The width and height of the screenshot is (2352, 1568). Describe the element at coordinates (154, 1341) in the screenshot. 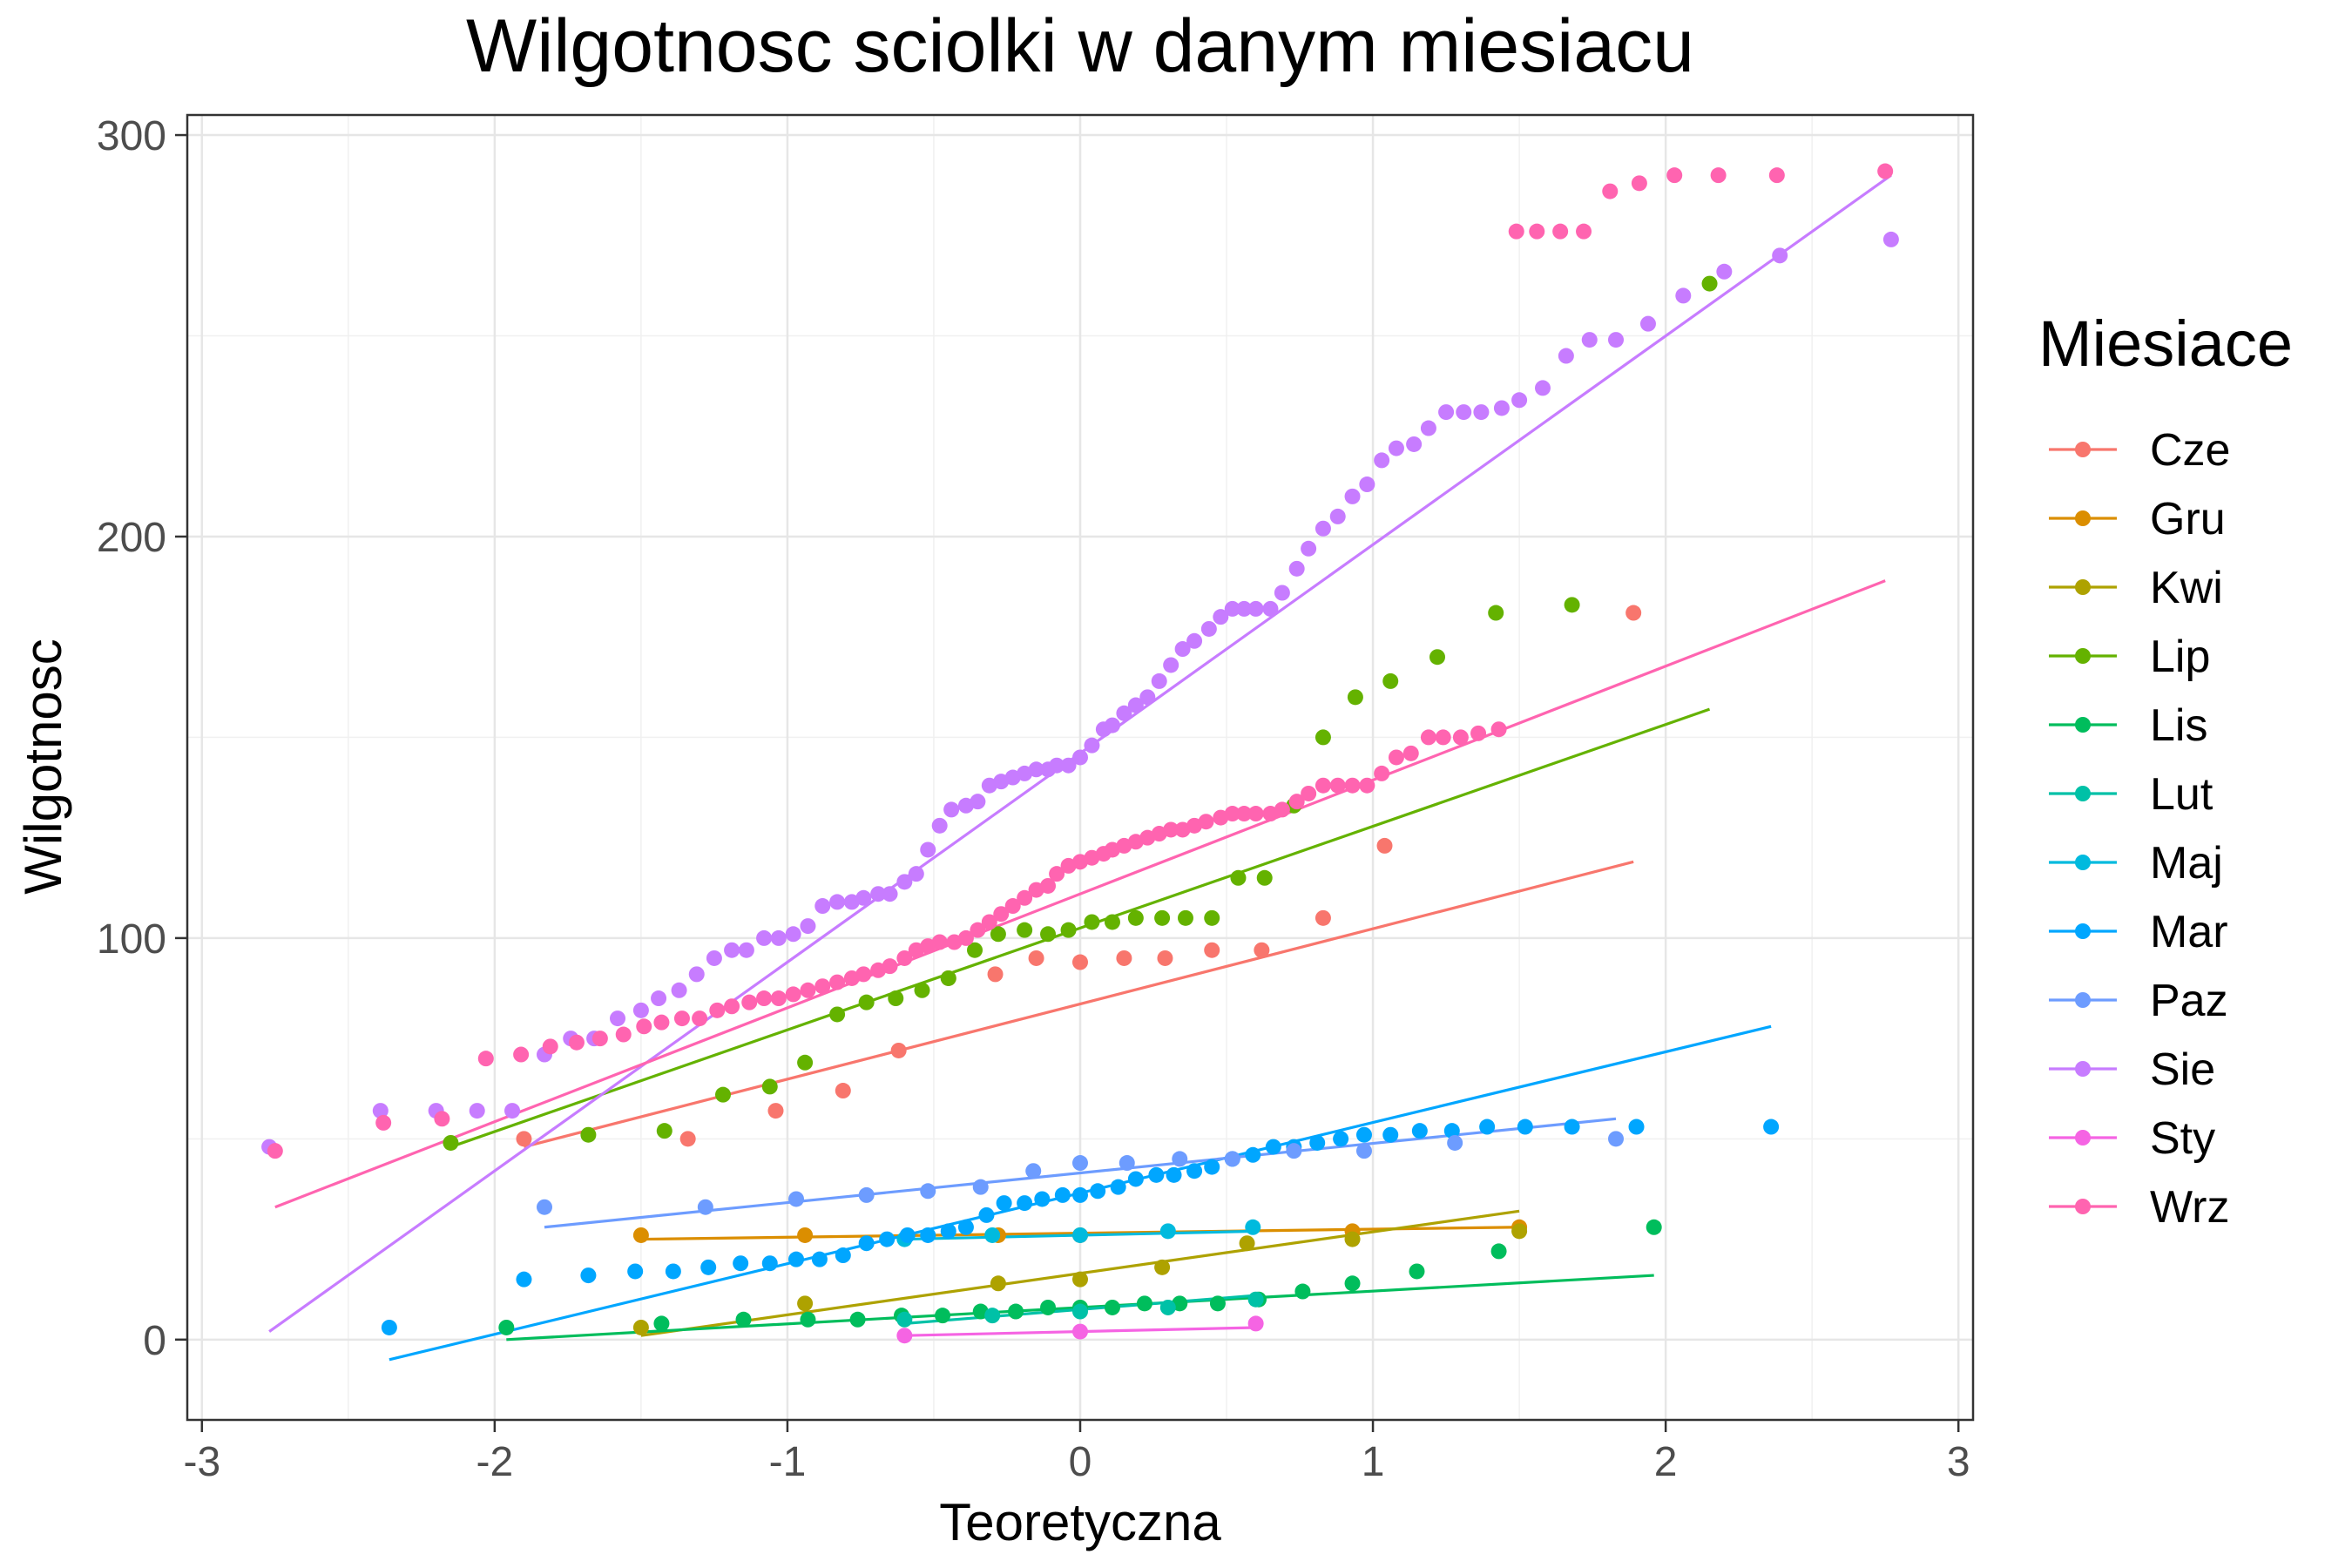

I see `y-tick-label: 0` at that location.